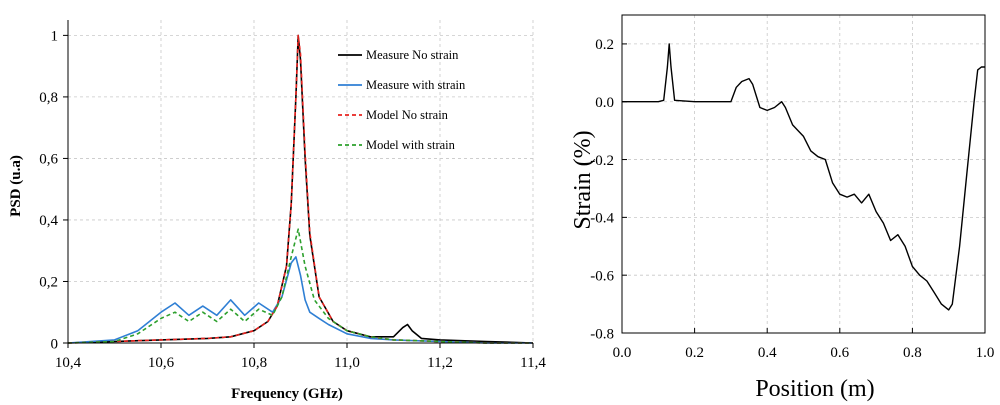 The width and height of the screenshot is (1000, 405). Describe the element at coordinates (416, 85) in the screenshot. I see `psd-legend-label-1: Measure with strain` at that location.